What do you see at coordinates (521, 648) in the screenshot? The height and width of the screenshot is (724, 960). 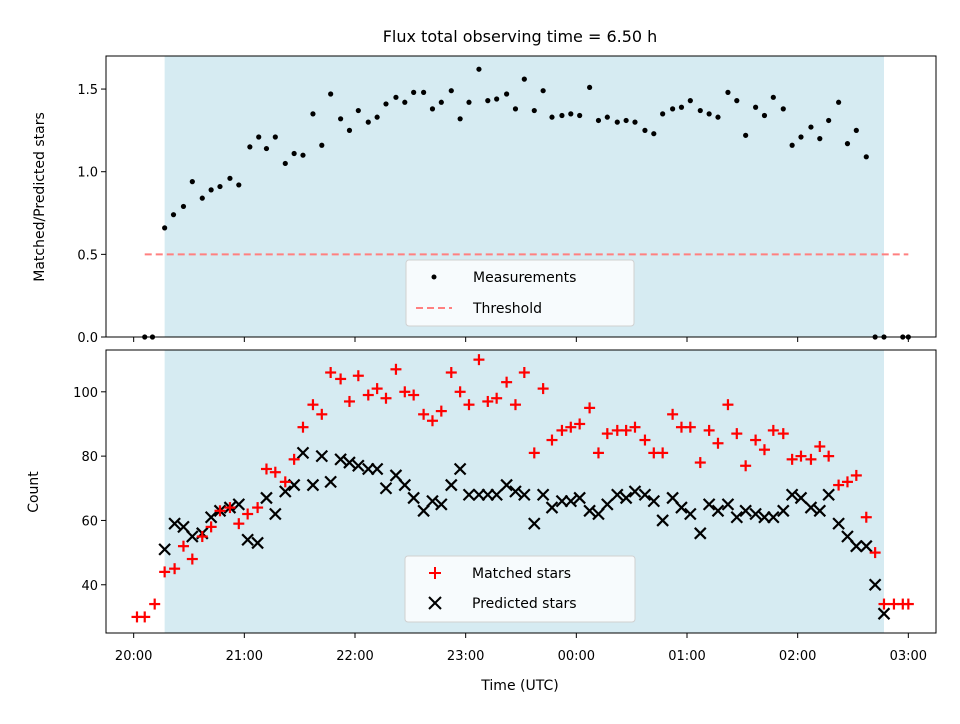 I see `bottom-x-ticks: 20:00 21:00 22:00 23:00 00:00 01:00 02:00 03:00` at bounding box center [521, 648].